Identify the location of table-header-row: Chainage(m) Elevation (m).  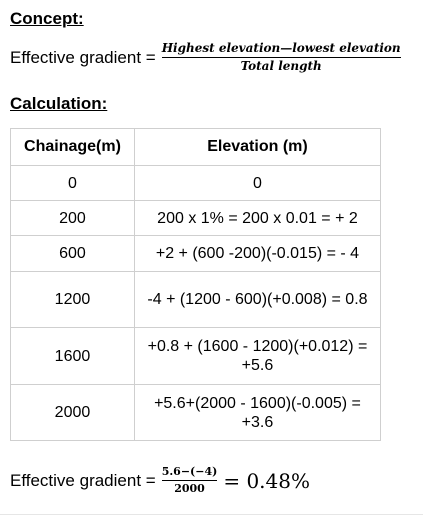
(196, 147).